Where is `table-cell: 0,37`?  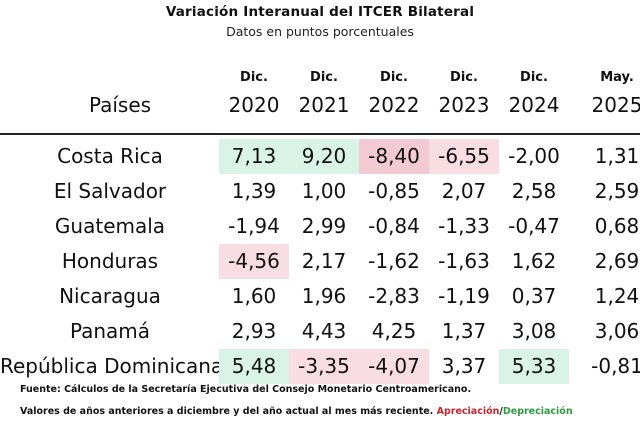 table-cell: 0,37 is located at coordinates (534, 296).